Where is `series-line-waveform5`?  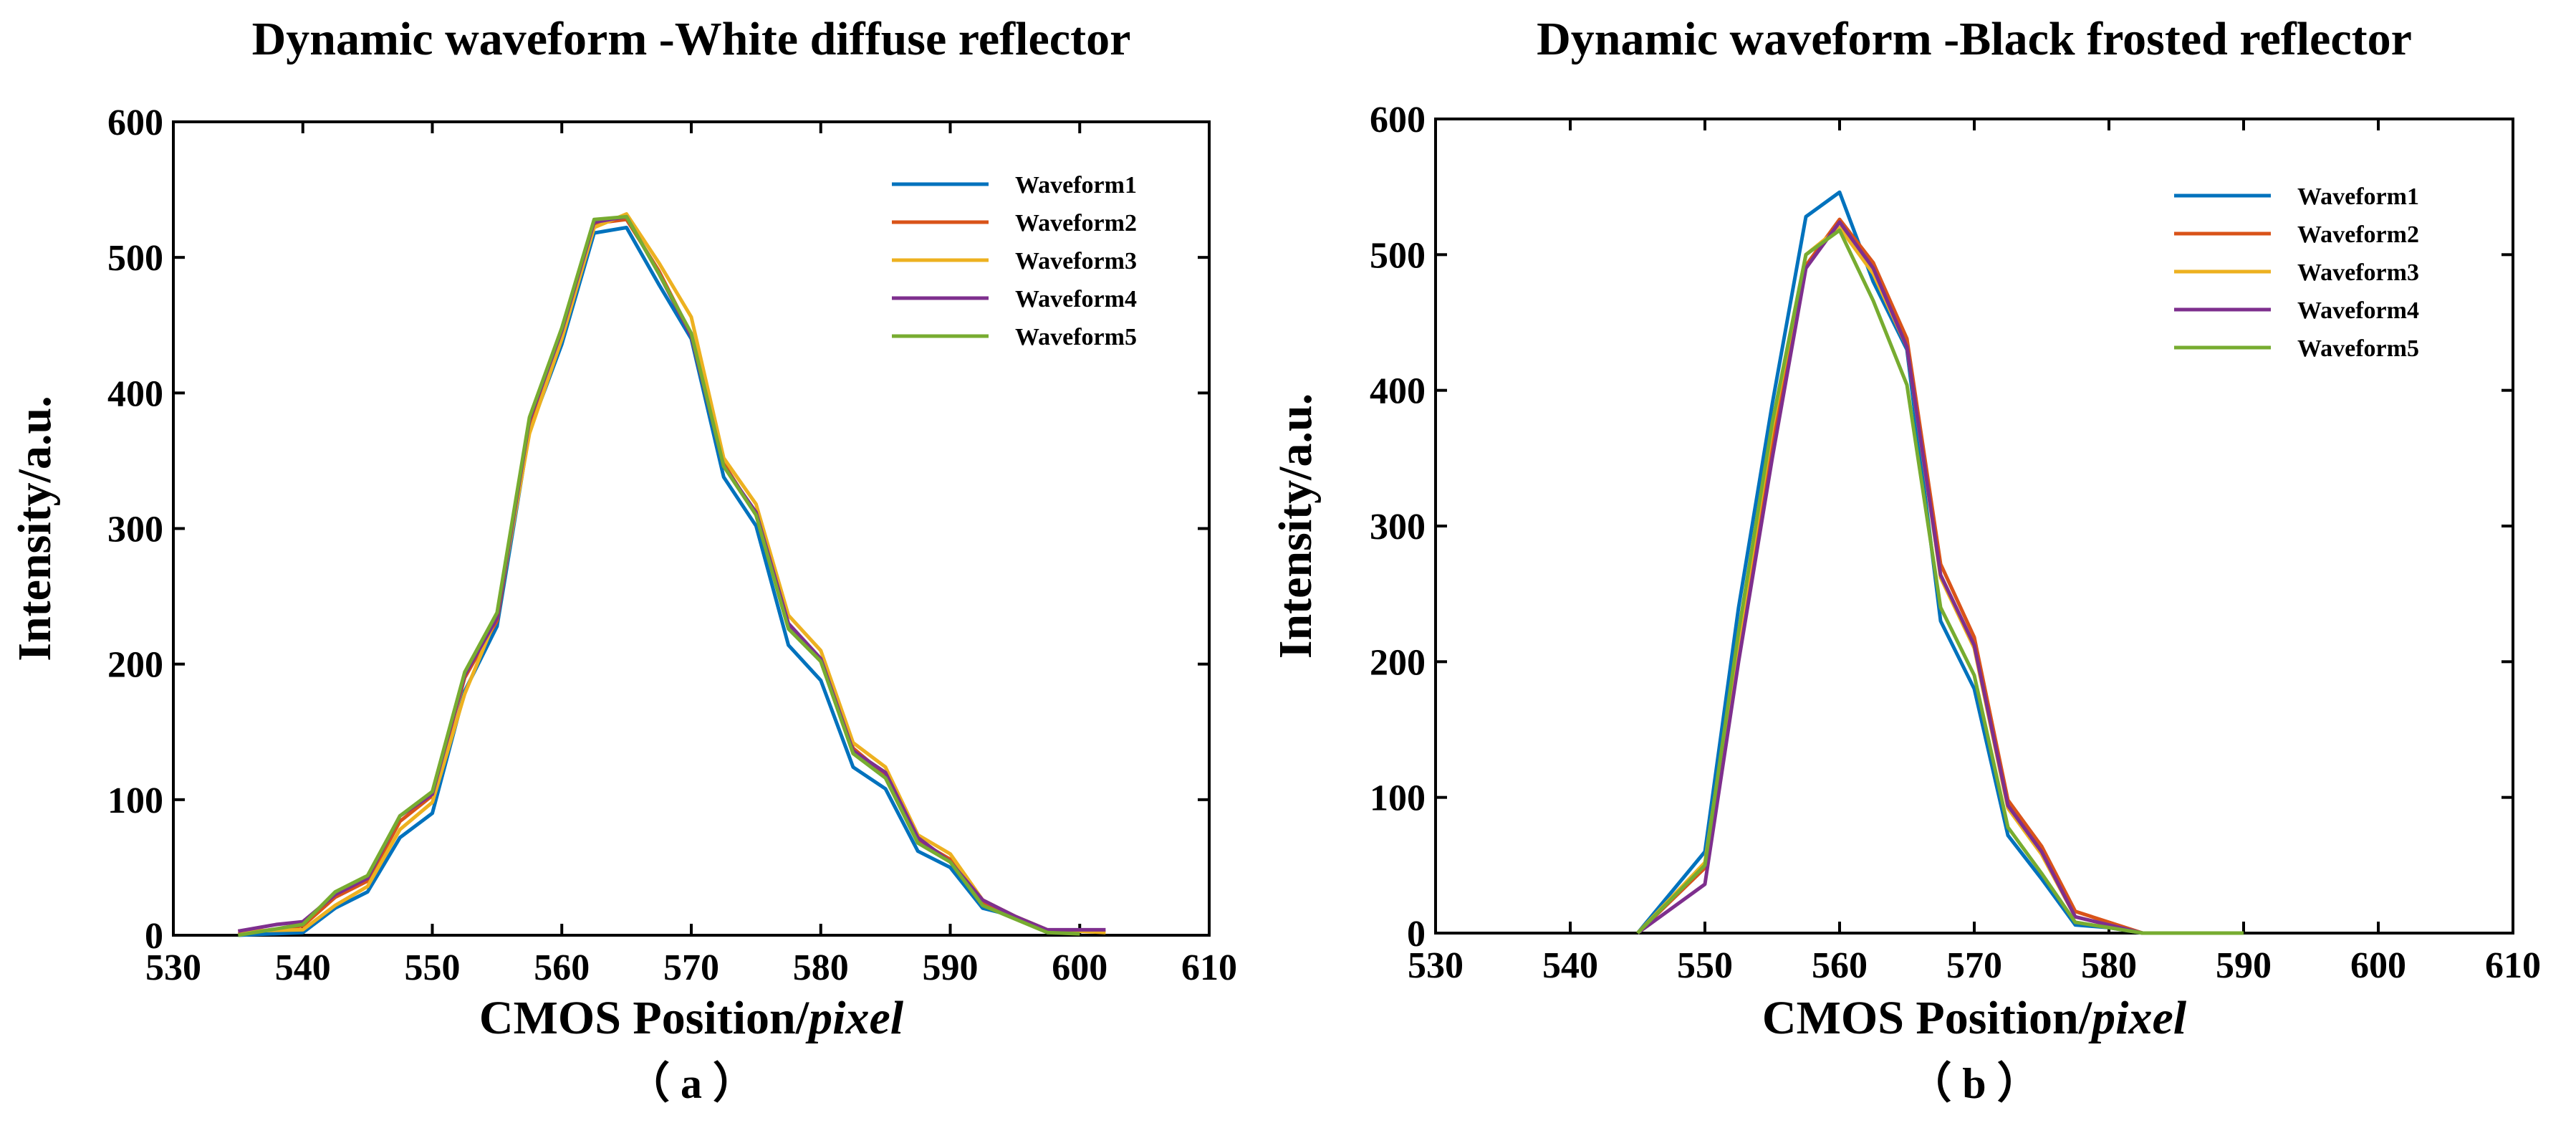
series-line-waveform5 is located at coordinates (1940, 581).